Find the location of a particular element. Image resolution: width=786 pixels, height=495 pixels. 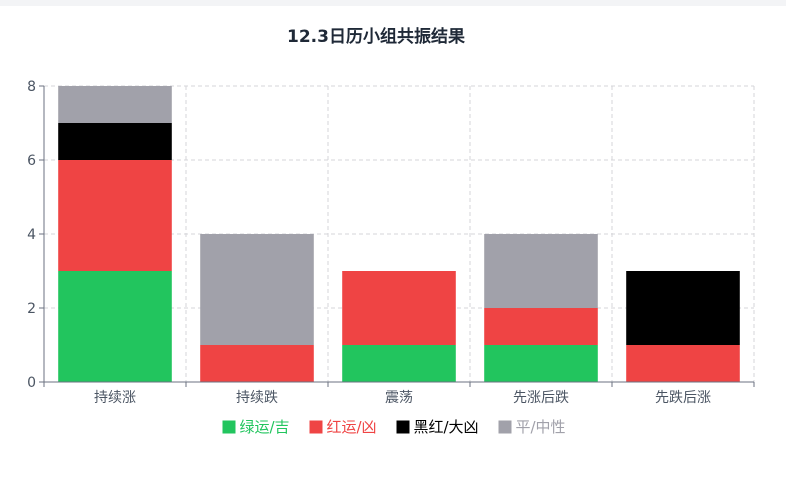

top-divider is located at coordinates (393, 3).